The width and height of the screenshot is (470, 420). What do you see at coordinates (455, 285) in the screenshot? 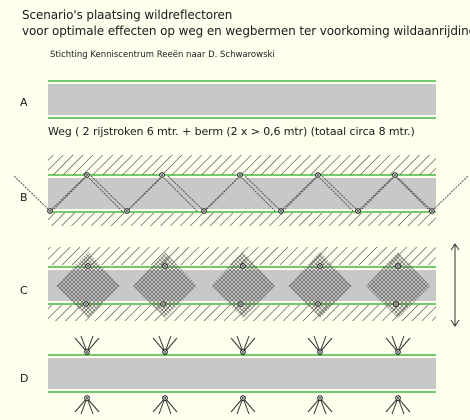
I see `road-width-arrow` at bounding box center [455, 285].